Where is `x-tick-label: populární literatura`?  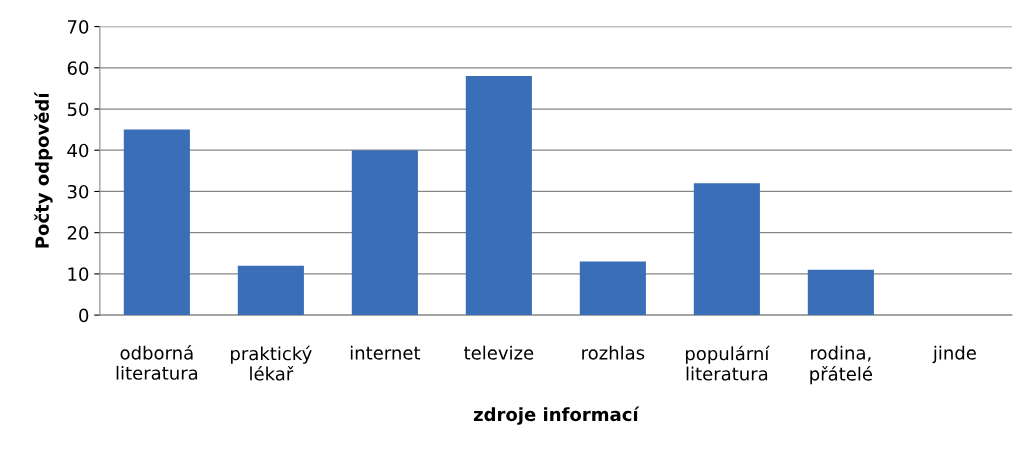 x-tick-label: populární literatura is located at coordinates (727, 363).